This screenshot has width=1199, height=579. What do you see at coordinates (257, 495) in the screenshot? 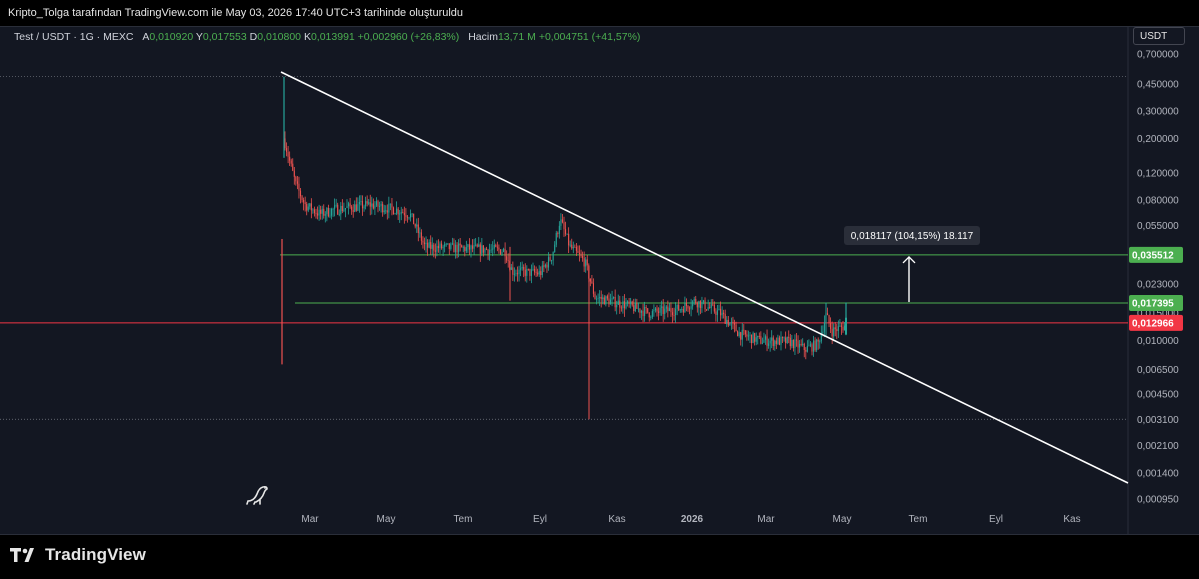
I see `dino-icon` at bounding box center [257, 495].